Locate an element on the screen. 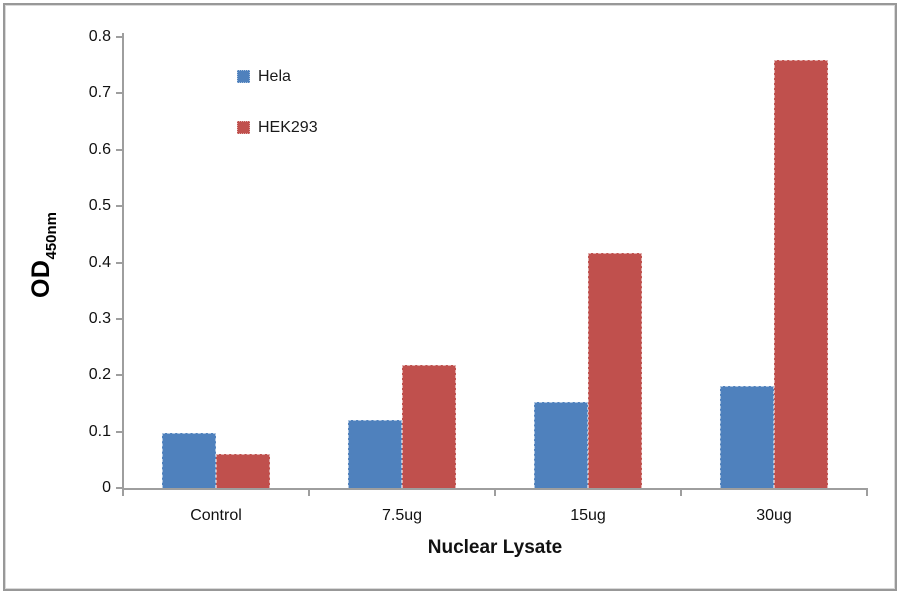  y-tick-label-0.7: 0.7 is located at coordinates (99, 93).